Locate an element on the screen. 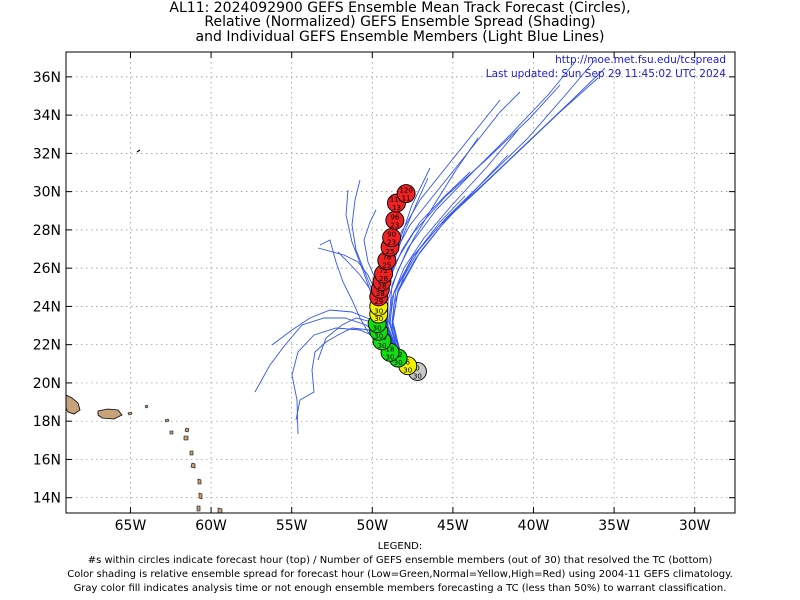  lat-label: 36N is located at coordinates (47, 78).